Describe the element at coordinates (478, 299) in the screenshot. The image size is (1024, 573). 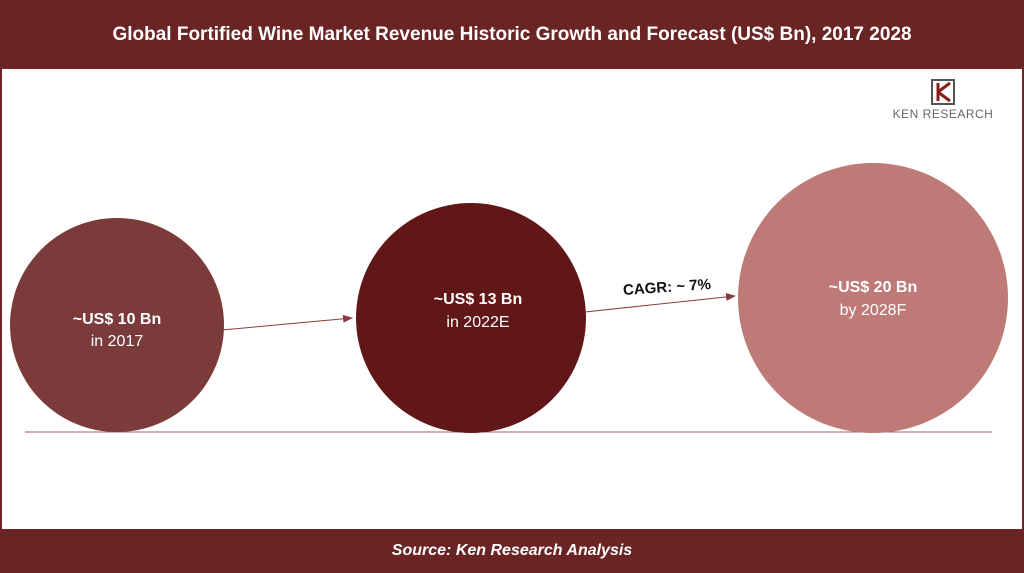
I see `node-value: ~US$ 13 Bn` at that location.